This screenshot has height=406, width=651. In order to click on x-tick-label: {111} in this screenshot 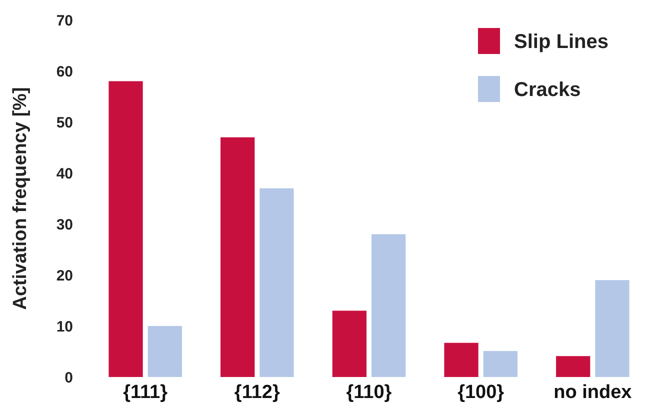, I will do `click(145, 392)`.